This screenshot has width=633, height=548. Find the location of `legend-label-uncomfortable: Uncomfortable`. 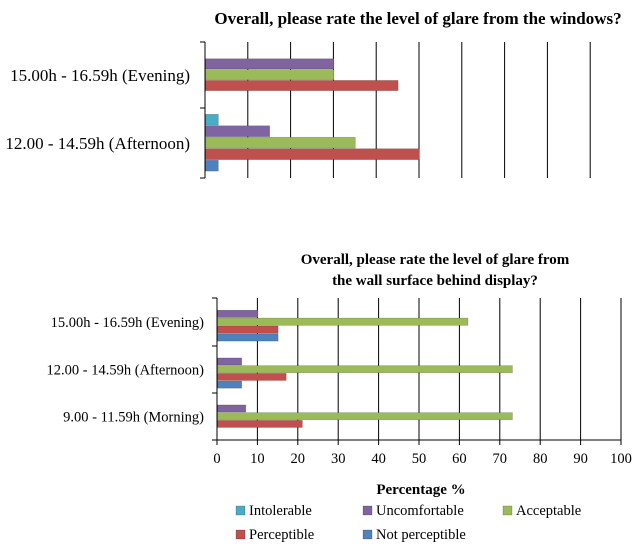

legend-label-uncomfortable: Uncomfortable is located at coordinates (420, 511).